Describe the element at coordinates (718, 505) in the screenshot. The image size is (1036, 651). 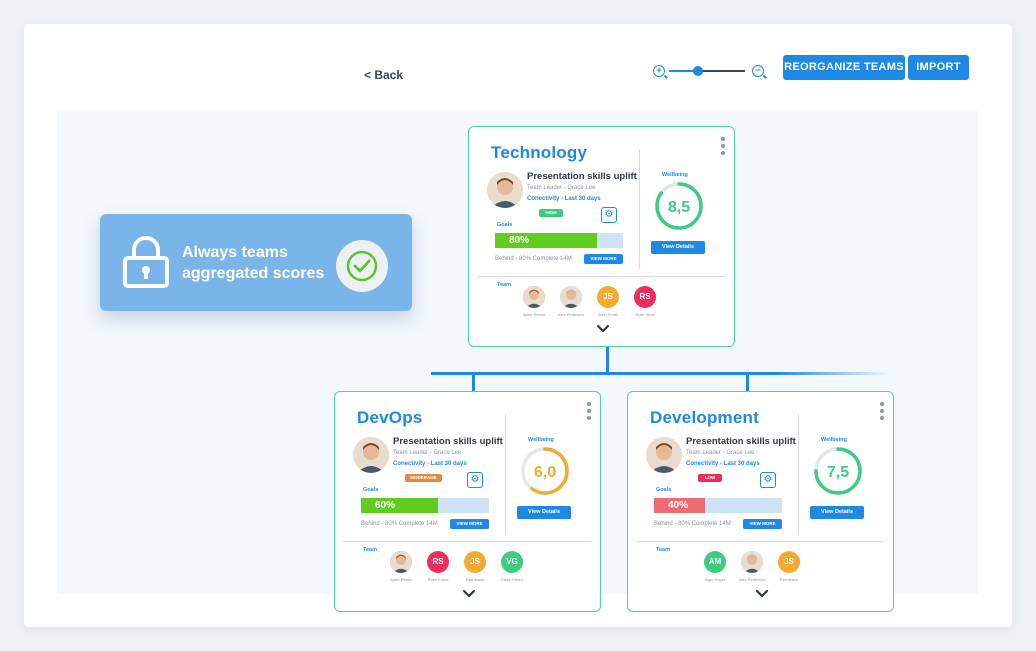
I see `goal-progress-bar: 40%` at that location.